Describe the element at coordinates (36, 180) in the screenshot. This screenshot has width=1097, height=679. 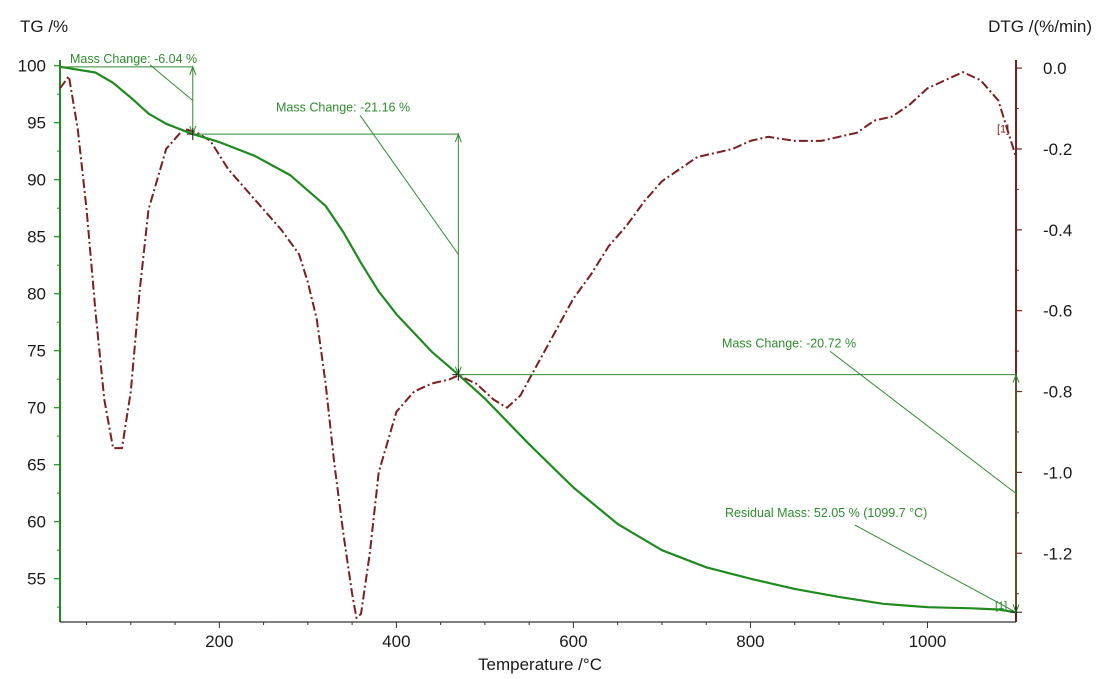
I see `y-left-tick-label: 90` at that location.